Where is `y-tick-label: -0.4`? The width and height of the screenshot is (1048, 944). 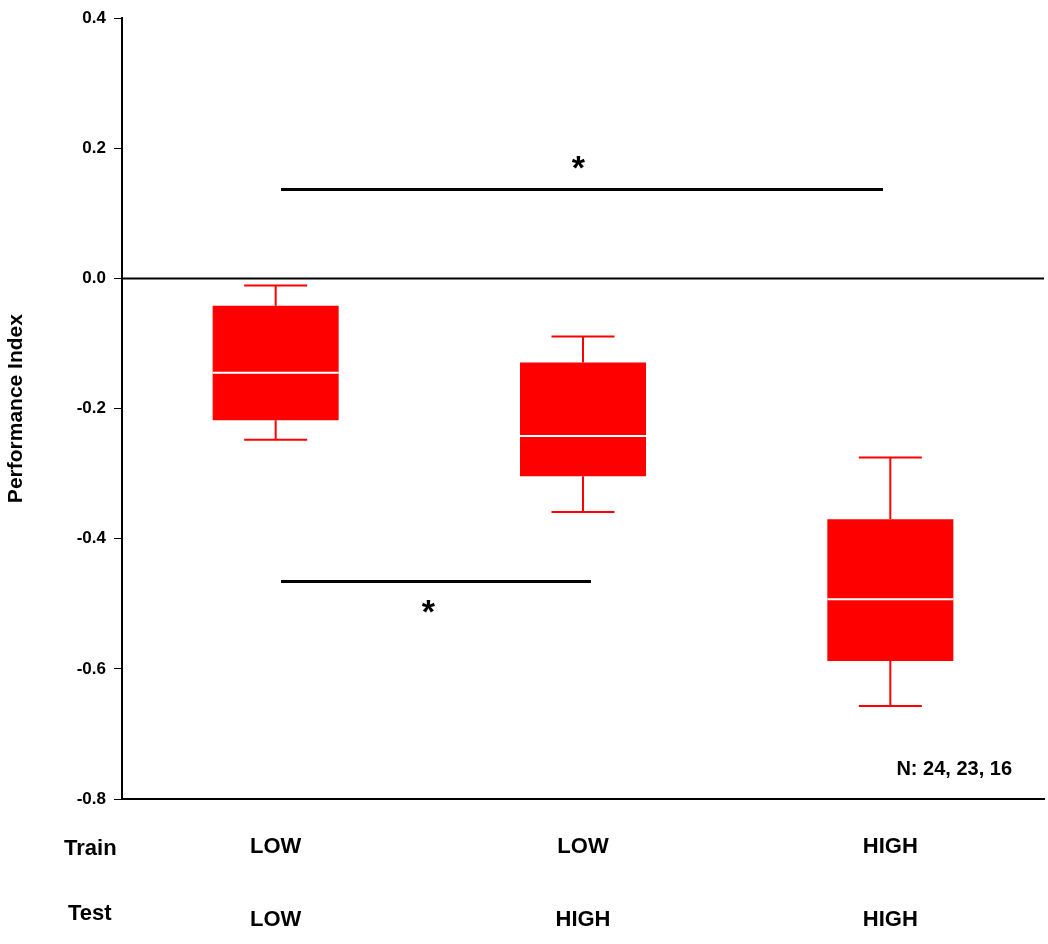 y-tick-label: -0.4 is located at coordinates (91, 538).